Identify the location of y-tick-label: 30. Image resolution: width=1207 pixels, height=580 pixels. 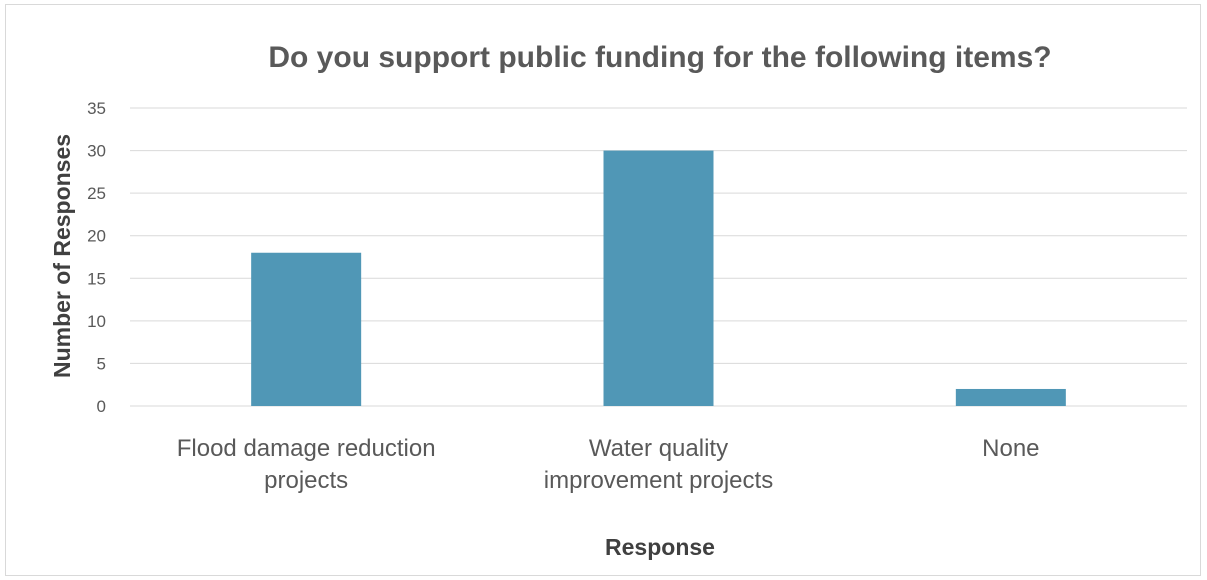
(96, 151).